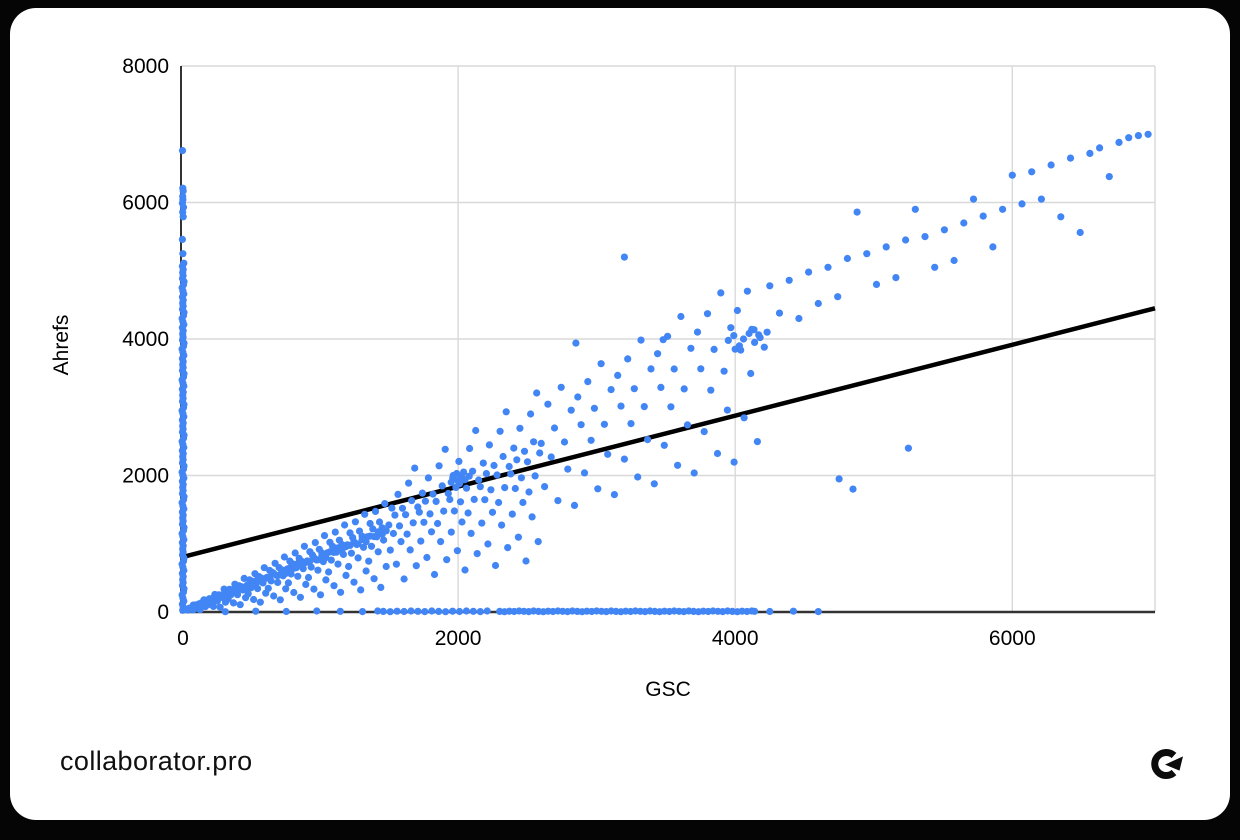 This screenshot has height=840, width=1240. I want to click on y-tick-label: 2000, so click(145, 476).